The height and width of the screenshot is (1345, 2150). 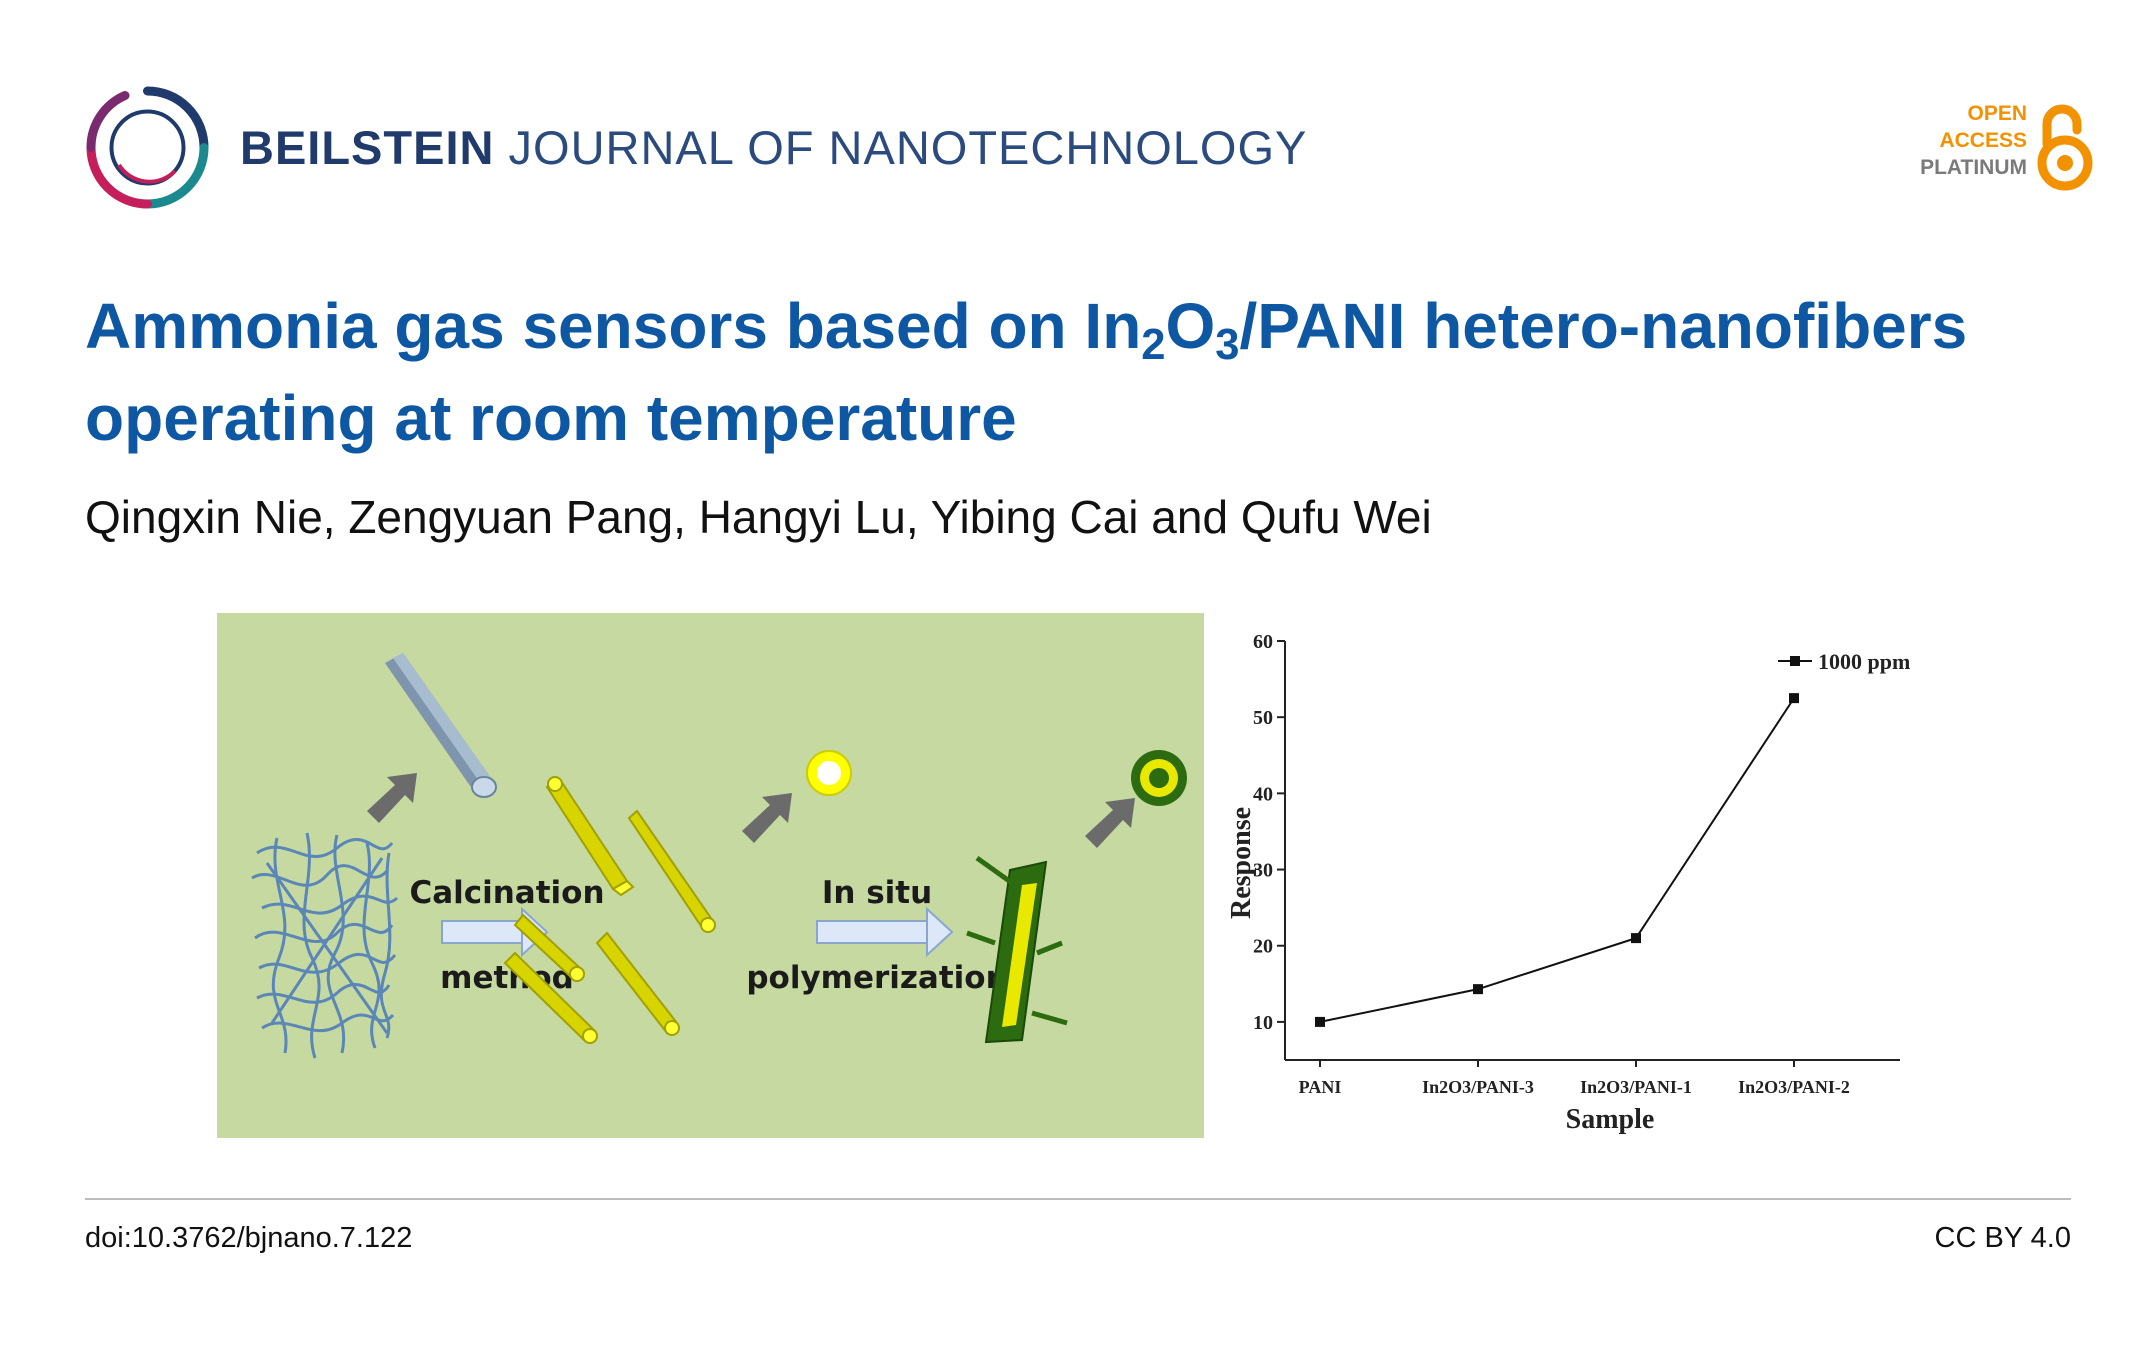 What do you see at coordinates (1269, 832) in the screenshot?
I see `y-ticks: 10 20 30 40 50 60` at bounding box center [1269, 832].